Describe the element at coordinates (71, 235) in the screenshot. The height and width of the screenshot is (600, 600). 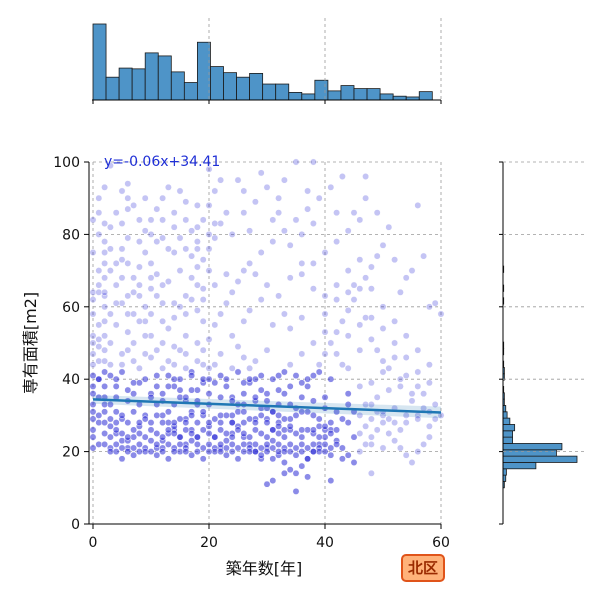
I see `y-tick-label: 80` at that location.